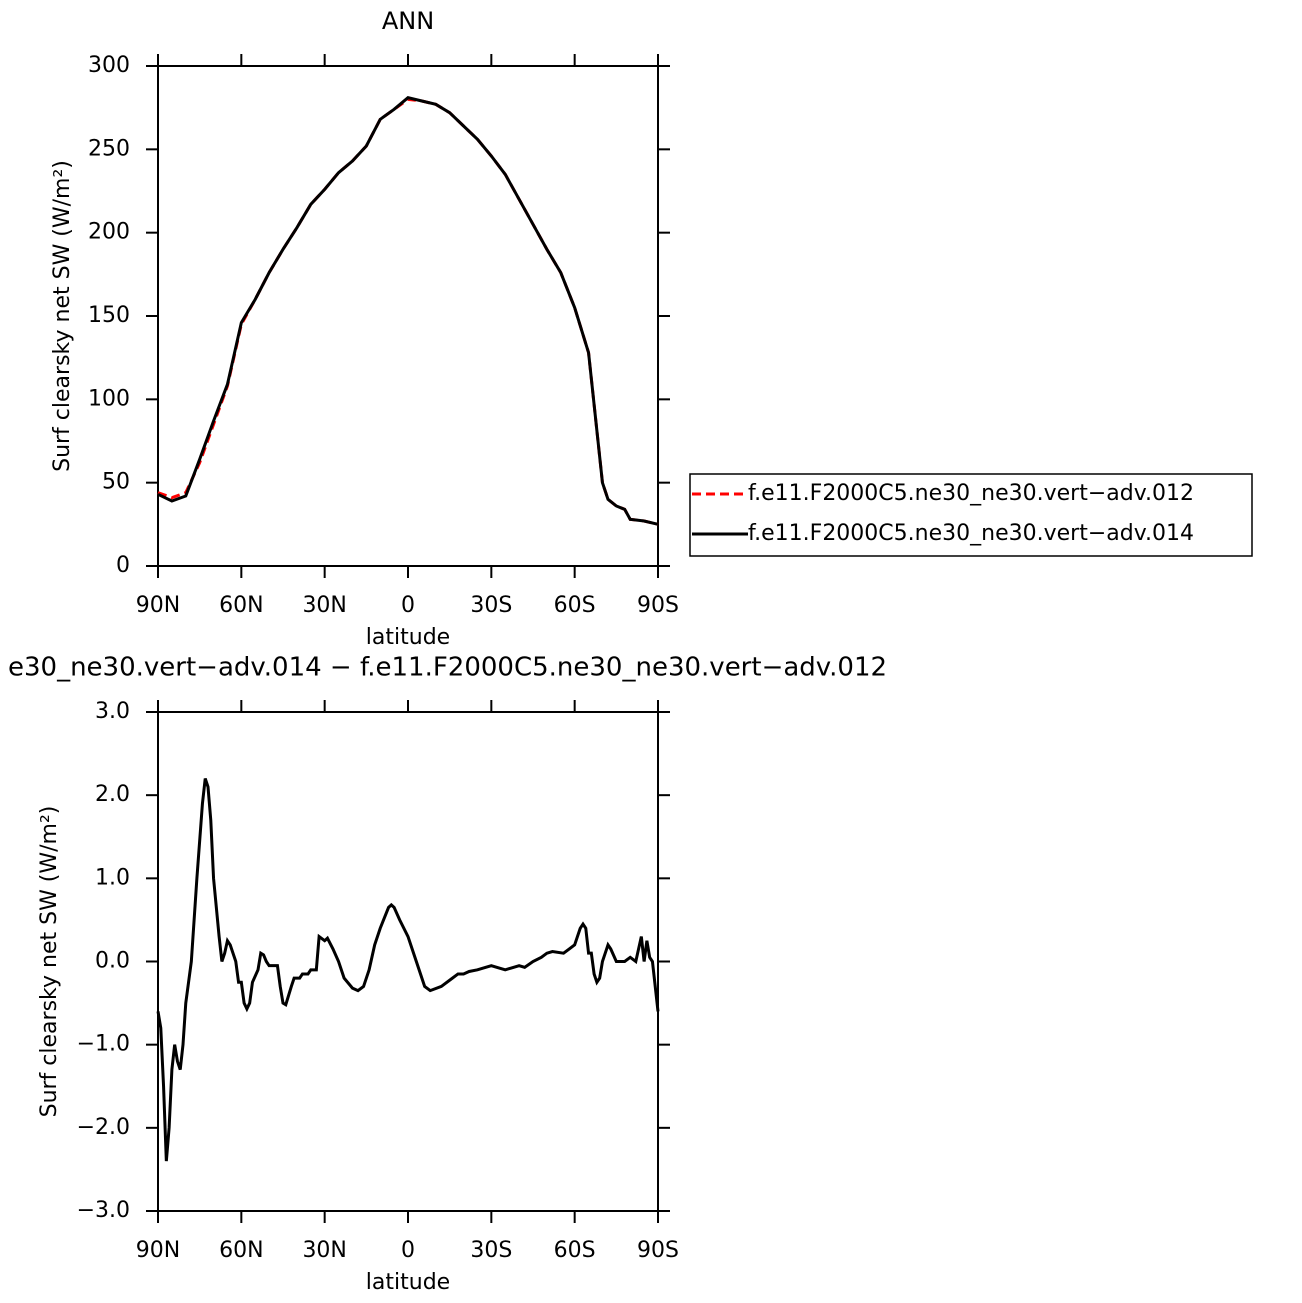 The width and height of the screenshot is (1302, 1303). What do you see at coordinates (109, 398) in the screenshot?
I see `y-tick-label: 100` at bounding box center [109, 398].